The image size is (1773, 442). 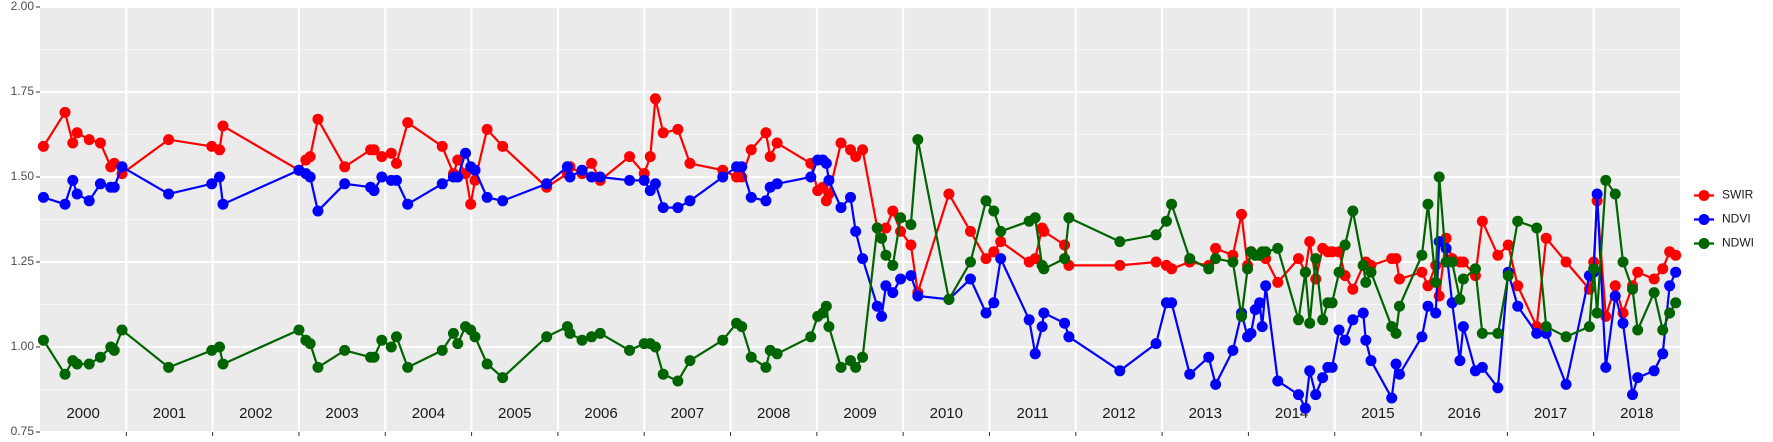 I want to click on year-label: 2014, so click(x=1291, y=413).